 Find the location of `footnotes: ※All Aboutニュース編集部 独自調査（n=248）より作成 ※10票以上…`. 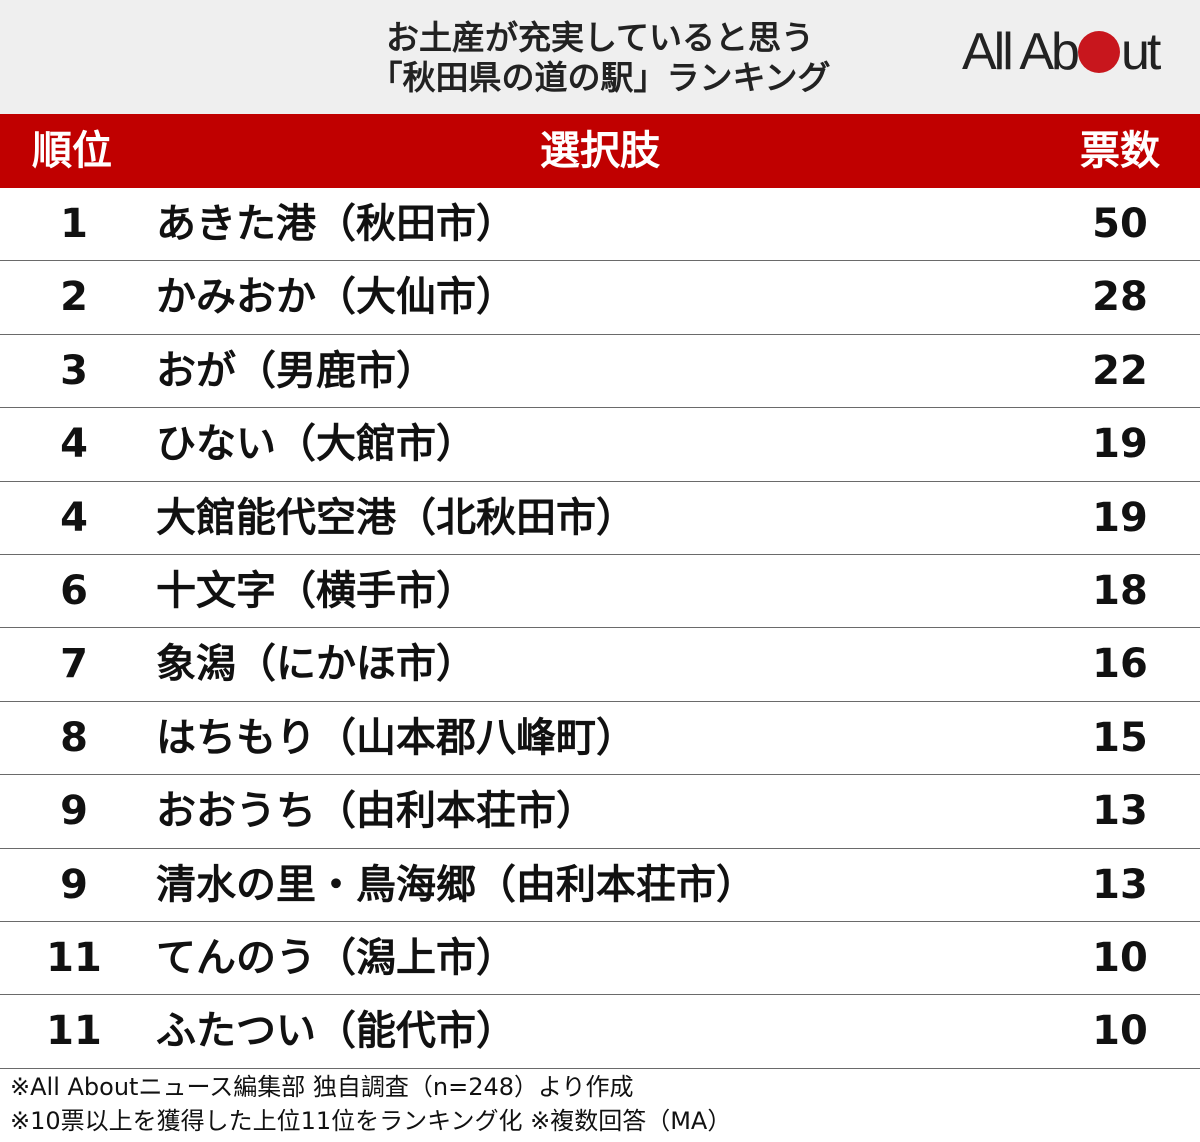

footnotes: ※All Aboutニュース編集部 独自調査（n=248）より作成 ※10票以上… is located at coordinates (600, 1104).